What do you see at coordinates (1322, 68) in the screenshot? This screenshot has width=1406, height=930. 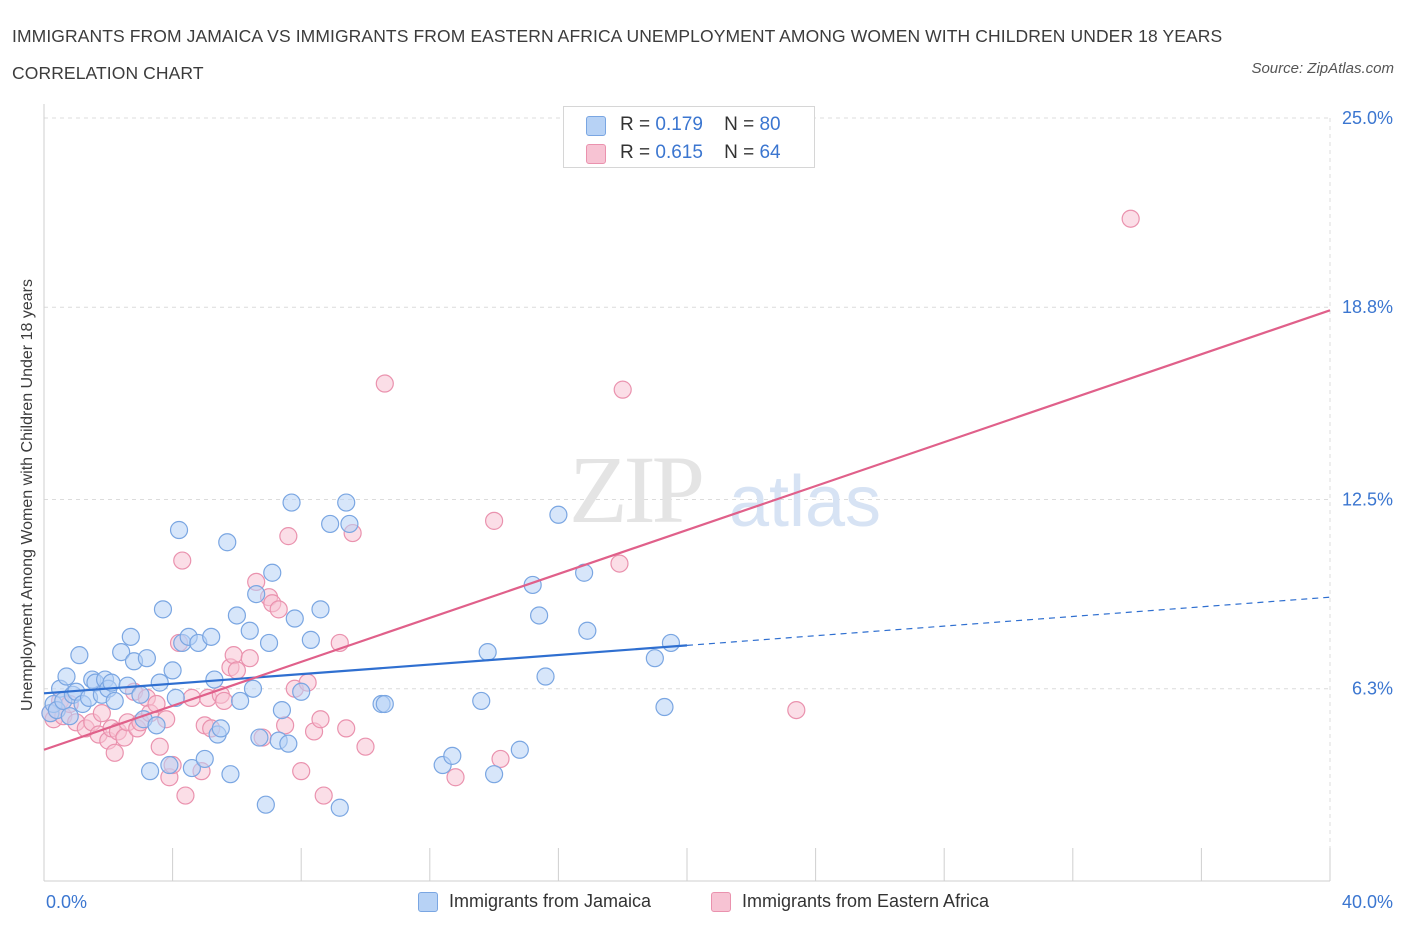 I see `source-credit: Source: ZipAtlas.com` at bounding box center [1322, 68].